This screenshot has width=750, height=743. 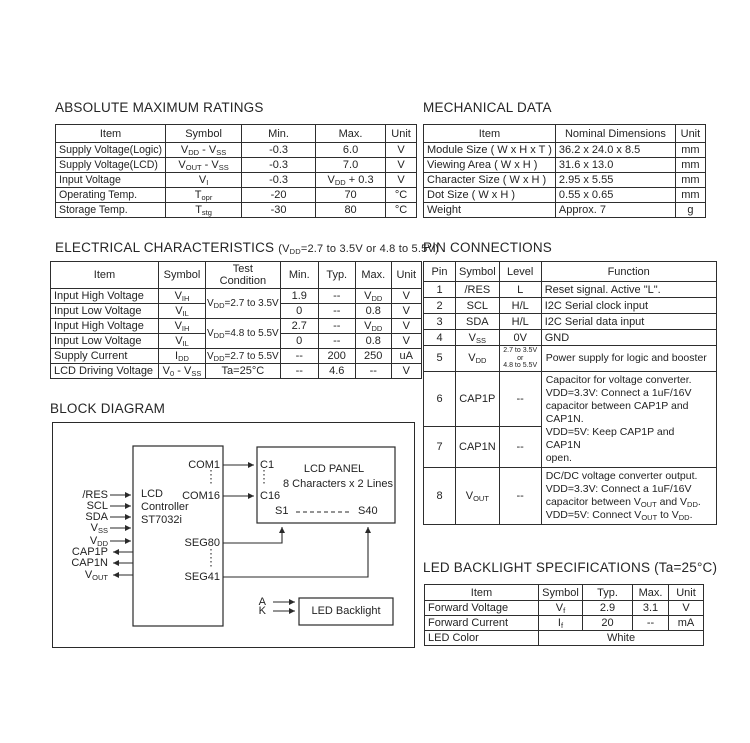 I want to click on table-row: 3 SDA H/L I2C Serial data input, so click(x=570, y=321).